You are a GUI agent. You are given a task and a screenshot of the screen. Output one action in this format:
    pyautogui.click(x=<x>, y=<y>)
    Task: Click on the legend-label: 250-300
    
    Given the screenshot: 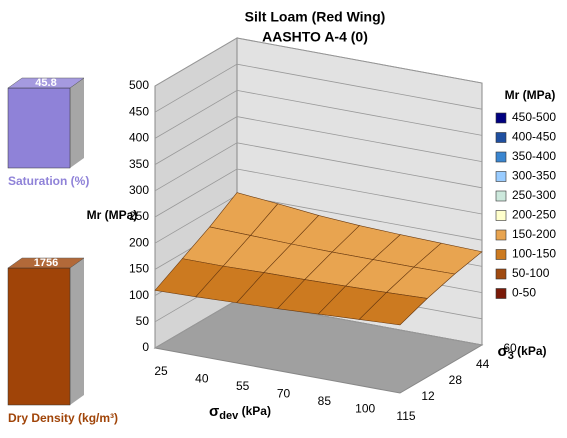 What is the action you would take?
    pyautogui.click(x=534, y=195)
    